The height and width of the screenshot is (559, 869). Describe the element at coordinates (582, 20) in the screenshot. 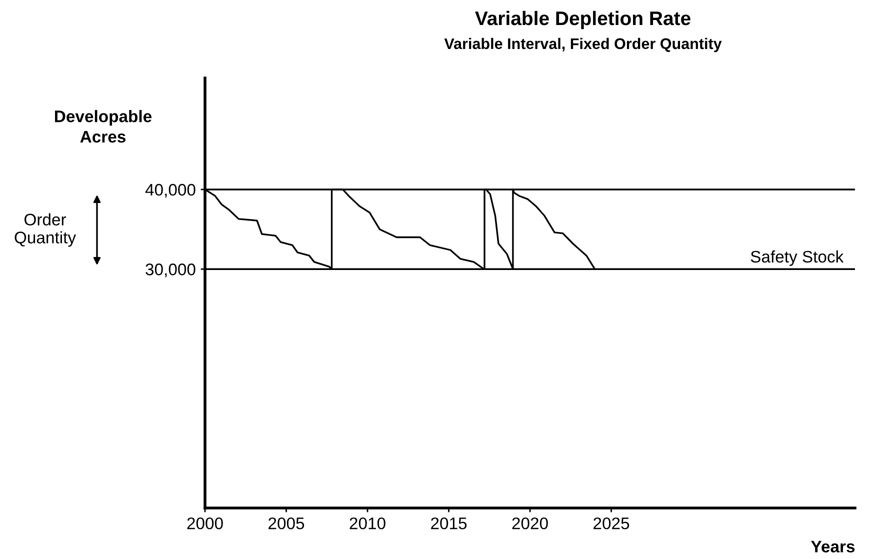

I see `chart-title: Variable Depletion Rate` at that location.